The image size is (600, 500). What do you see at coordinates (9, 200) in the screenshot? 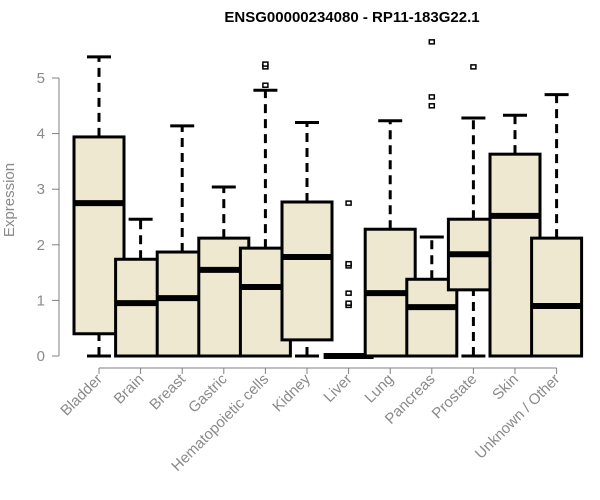
I see `y-axis-label: Expression` at bounding box center [9, 200].